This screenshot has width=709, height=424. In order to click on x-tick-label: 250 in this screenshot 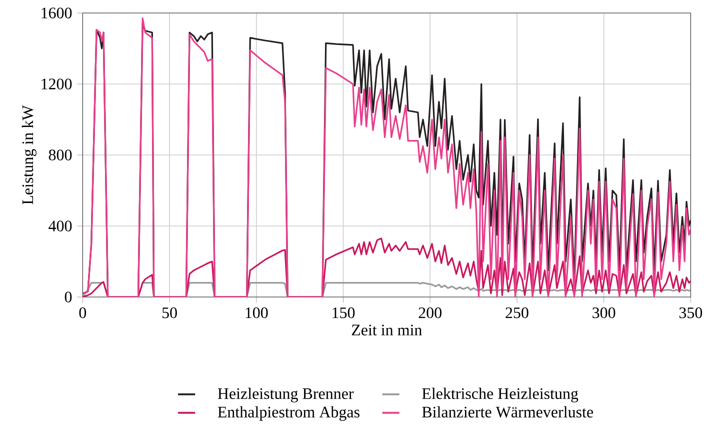, I will do `click(517, 312)`.